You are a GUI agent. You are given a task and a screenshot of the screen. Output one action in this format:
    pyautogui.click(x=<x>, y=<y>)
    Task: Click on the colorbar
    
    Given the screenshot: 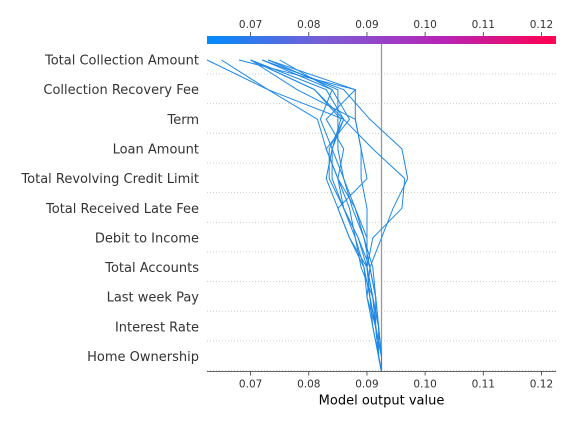 What is the action you would take?
    pyautogui.click(x=381, y=40)
    